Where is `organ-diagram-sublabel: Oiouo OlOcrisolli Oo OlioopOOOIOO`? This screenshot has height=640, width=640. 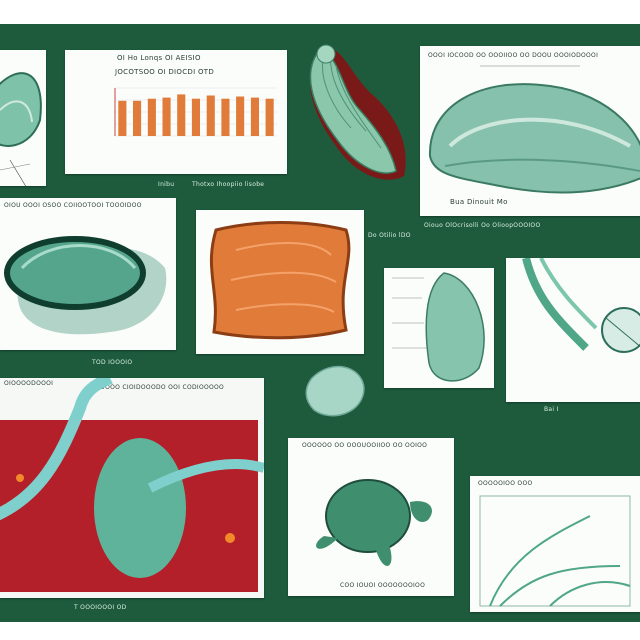
organ-diagram-sublabel: Oiouo OlOcrisolli Oo OlioopOOOIOO is located at coordinates (482, 225).